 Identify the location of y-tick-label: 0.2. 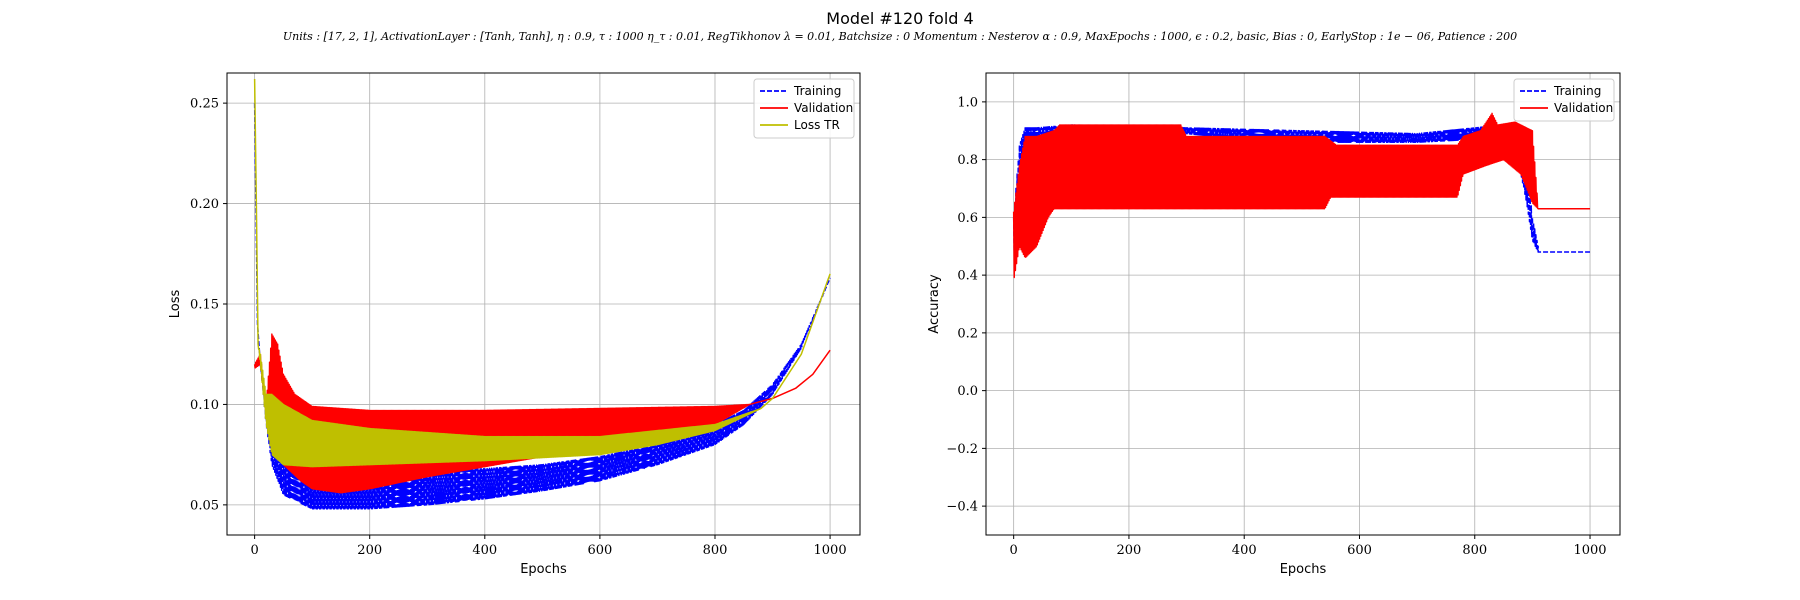
(967, 333).